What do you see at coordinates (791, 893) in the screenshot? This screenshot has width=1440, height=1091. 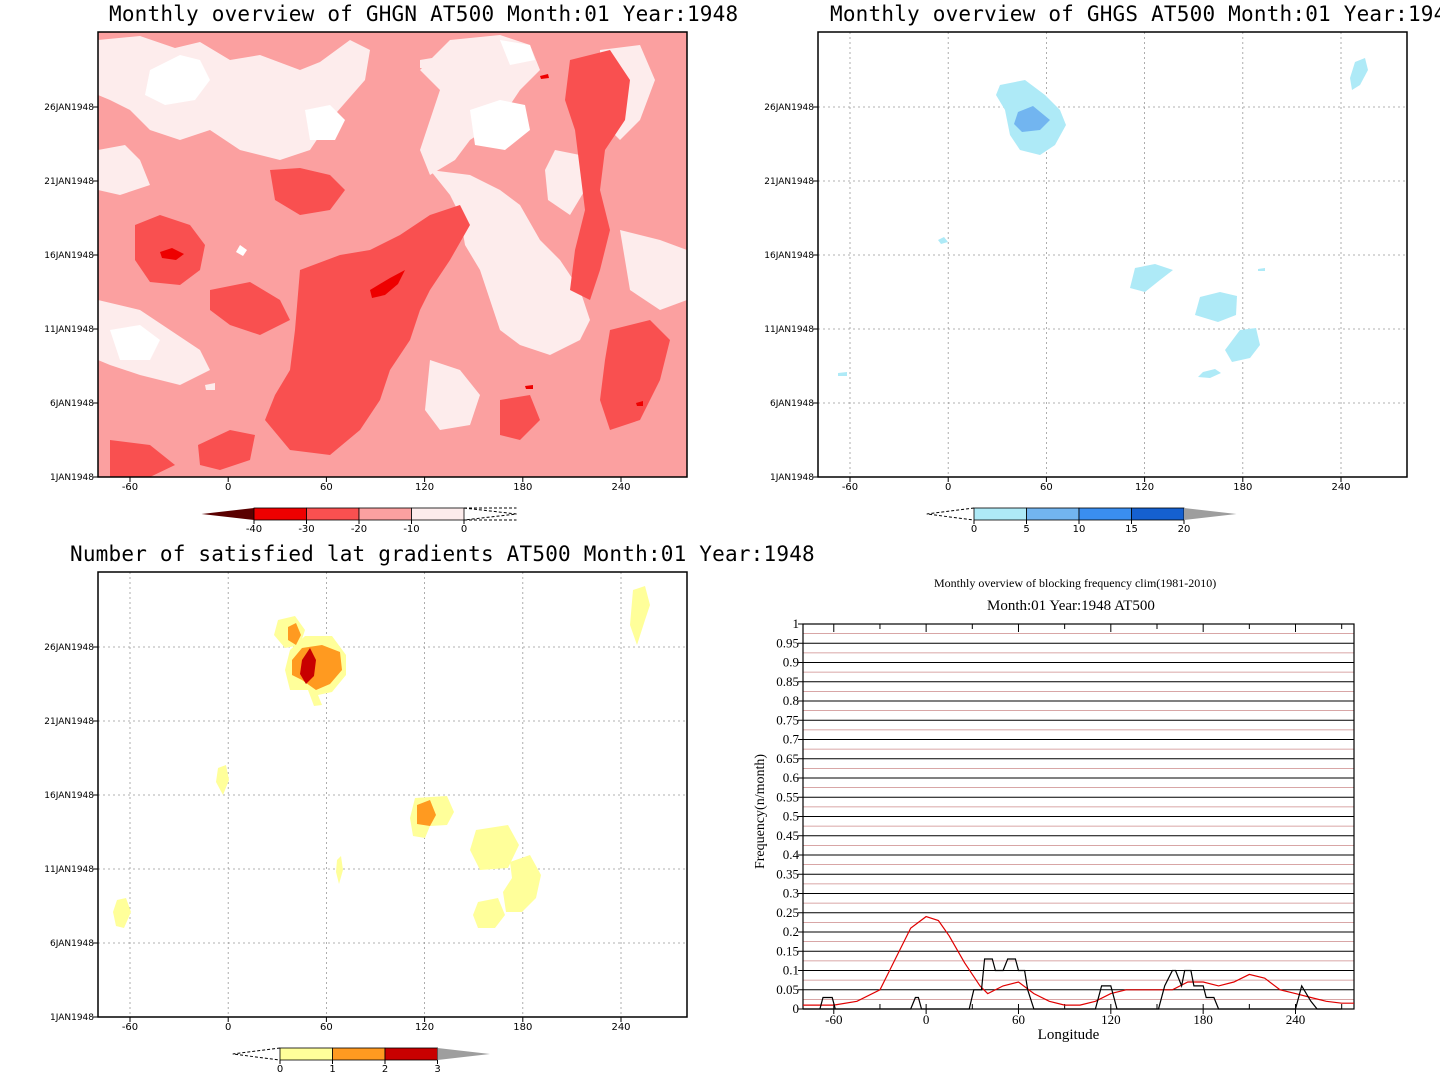 I see `y-tick-label: 0.3` at bounding box center [791, 893].